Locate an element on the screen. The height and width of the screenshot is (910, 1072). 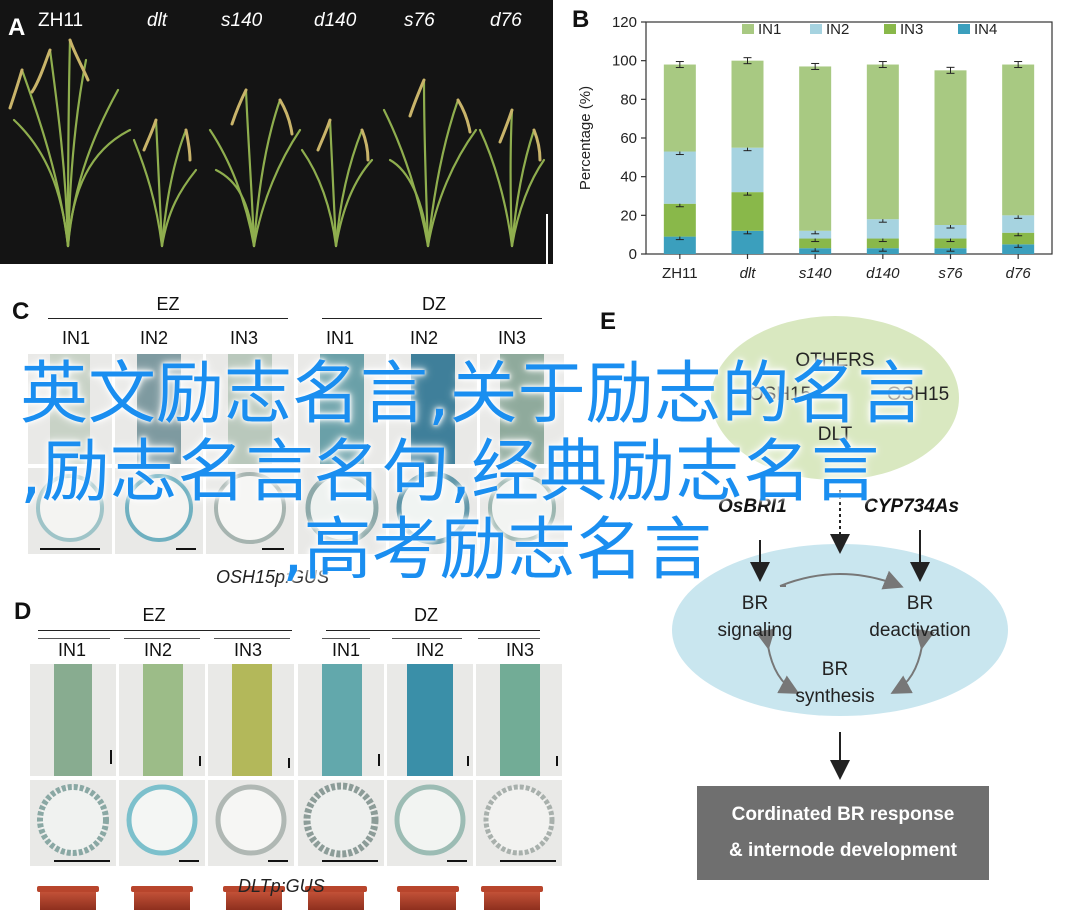
y-axis-label: Percentage (%) is located at coordinates (585, 138).